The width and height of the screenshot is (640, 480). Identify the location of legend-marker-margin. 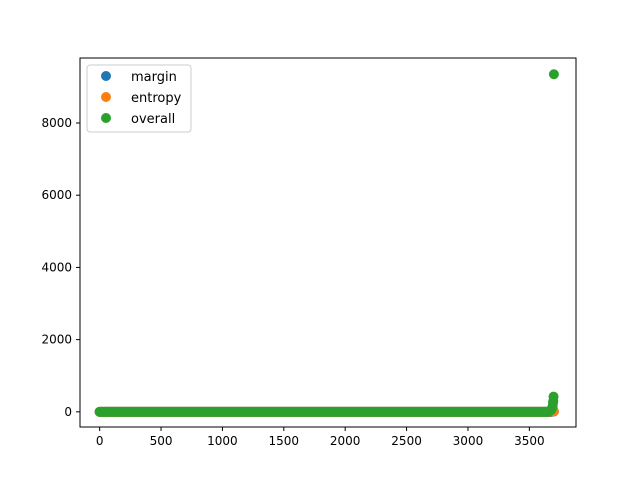
(106, 76).